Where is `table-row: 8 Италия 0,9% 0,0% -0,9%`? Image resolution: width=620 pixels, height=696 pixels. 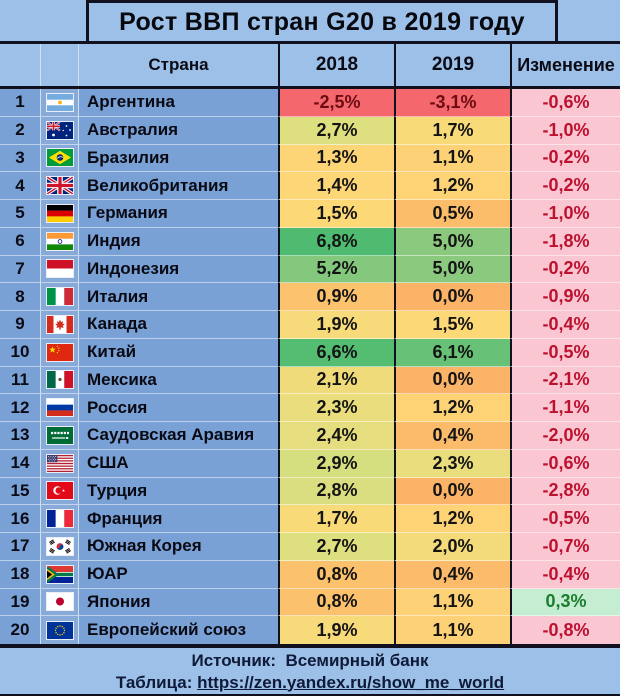
table-row: 8 Италия 0,9% 0,0% -0,9% is located at coordinates (310, 297).